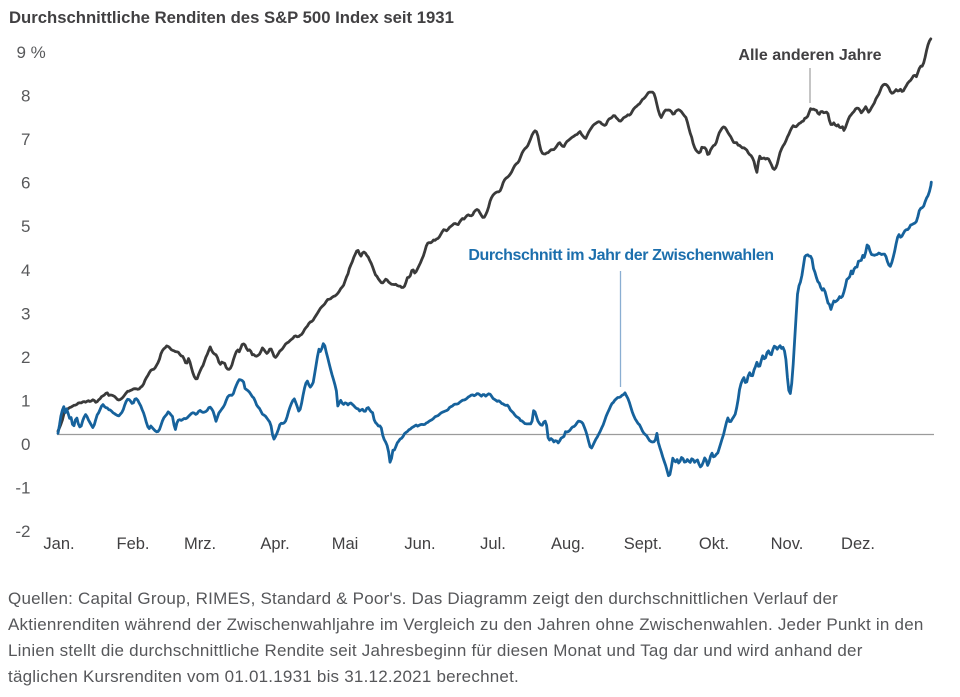 This screenshot has height=697, width=960. What do you see at coordinates (714, 544) in the screenshot?
I see `svg-text: Okt.` at bounding box center [714, 544].